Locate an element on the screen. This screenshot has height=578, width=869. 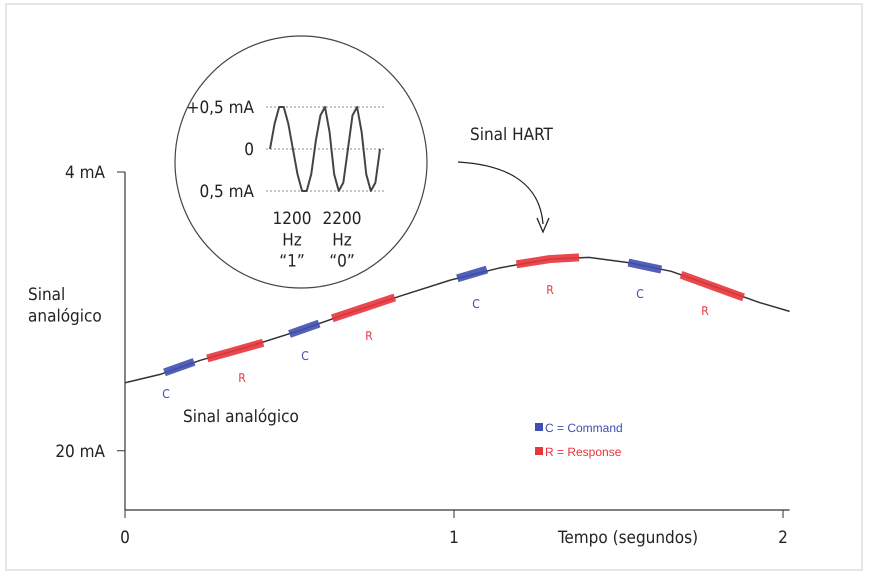
y-tick-label: 20 mA is located at coordinates (80, 452).